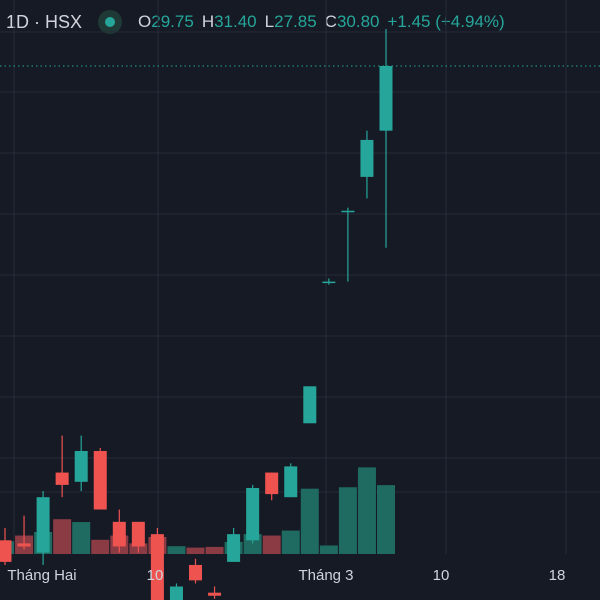 The height and width of the screenshot is (600, 600). I want to click on low-value: 27.85, so click(295, 21).